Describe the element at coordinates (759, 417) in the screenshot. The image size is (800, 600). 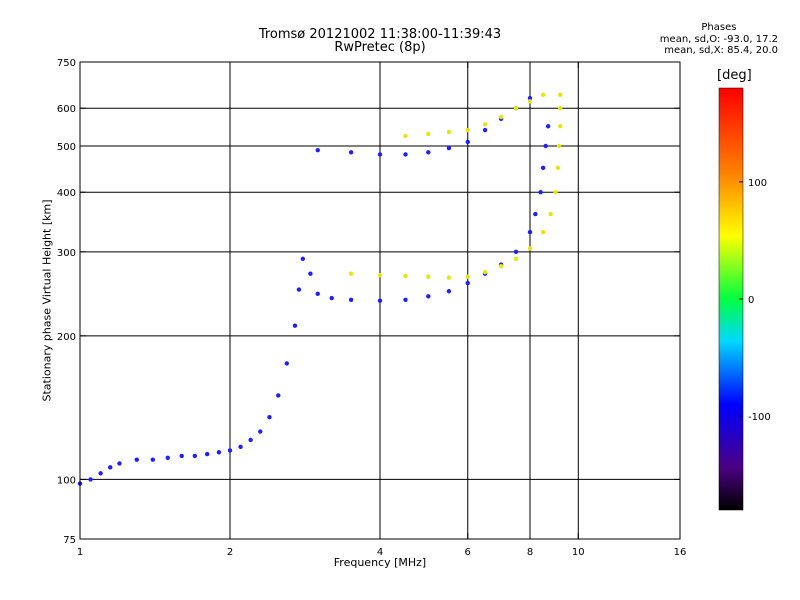
I see `colorbar-tick-label: -100` at that location.